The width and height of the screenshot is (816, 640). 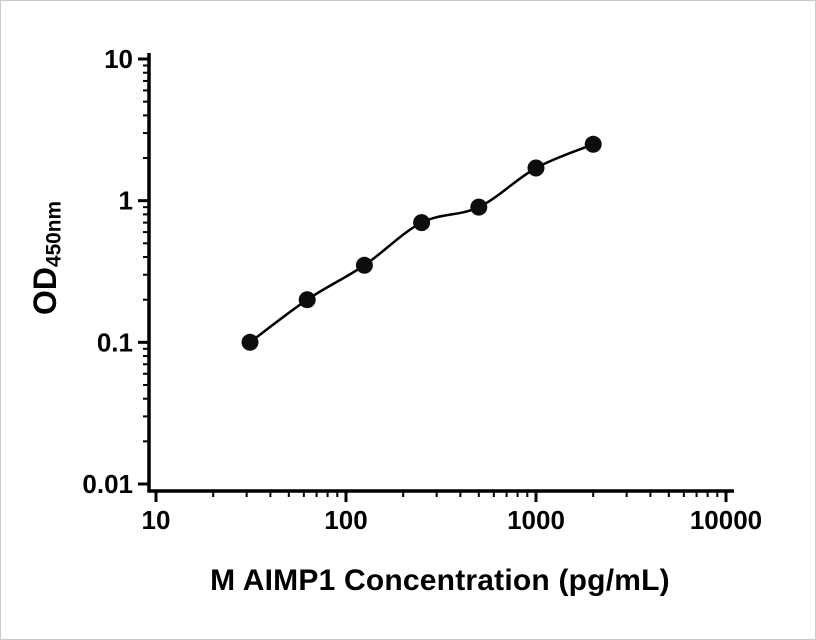 What do you see at coordinates (126, 201) in the screenshot?
I see `y-tick-label: 1` at bounding box center [126, 201].